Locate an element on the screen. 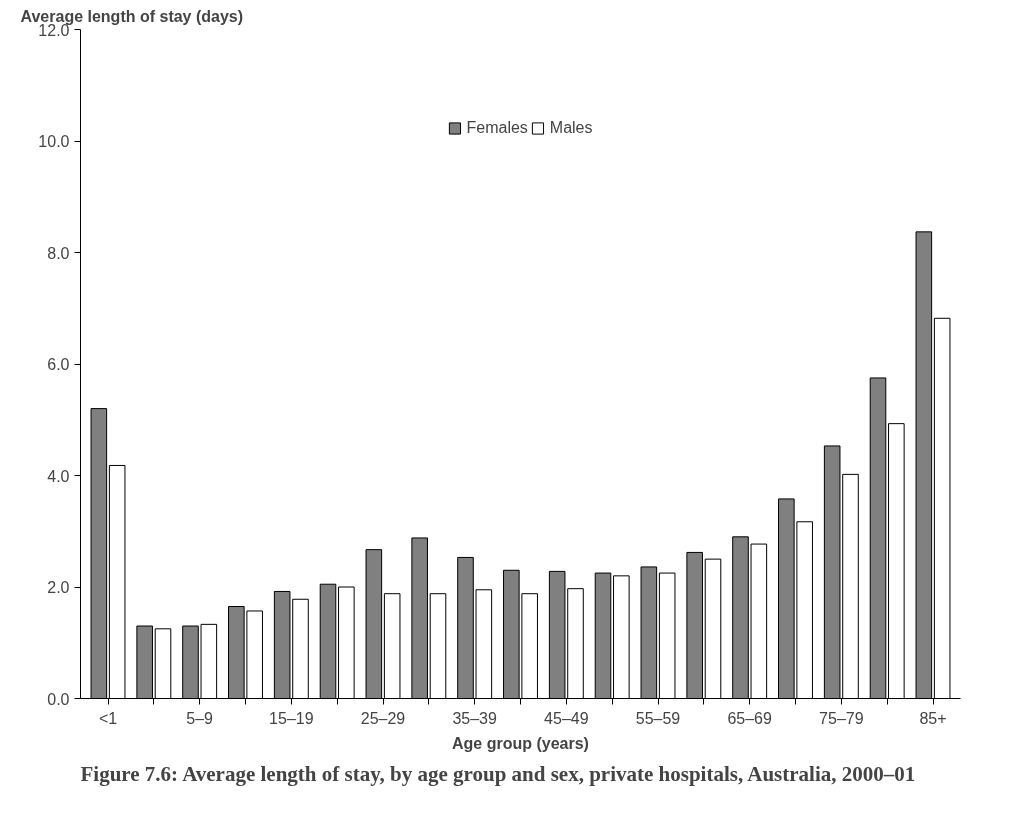  x-tick-label: 55–59 is located at coordinates (658, 718).